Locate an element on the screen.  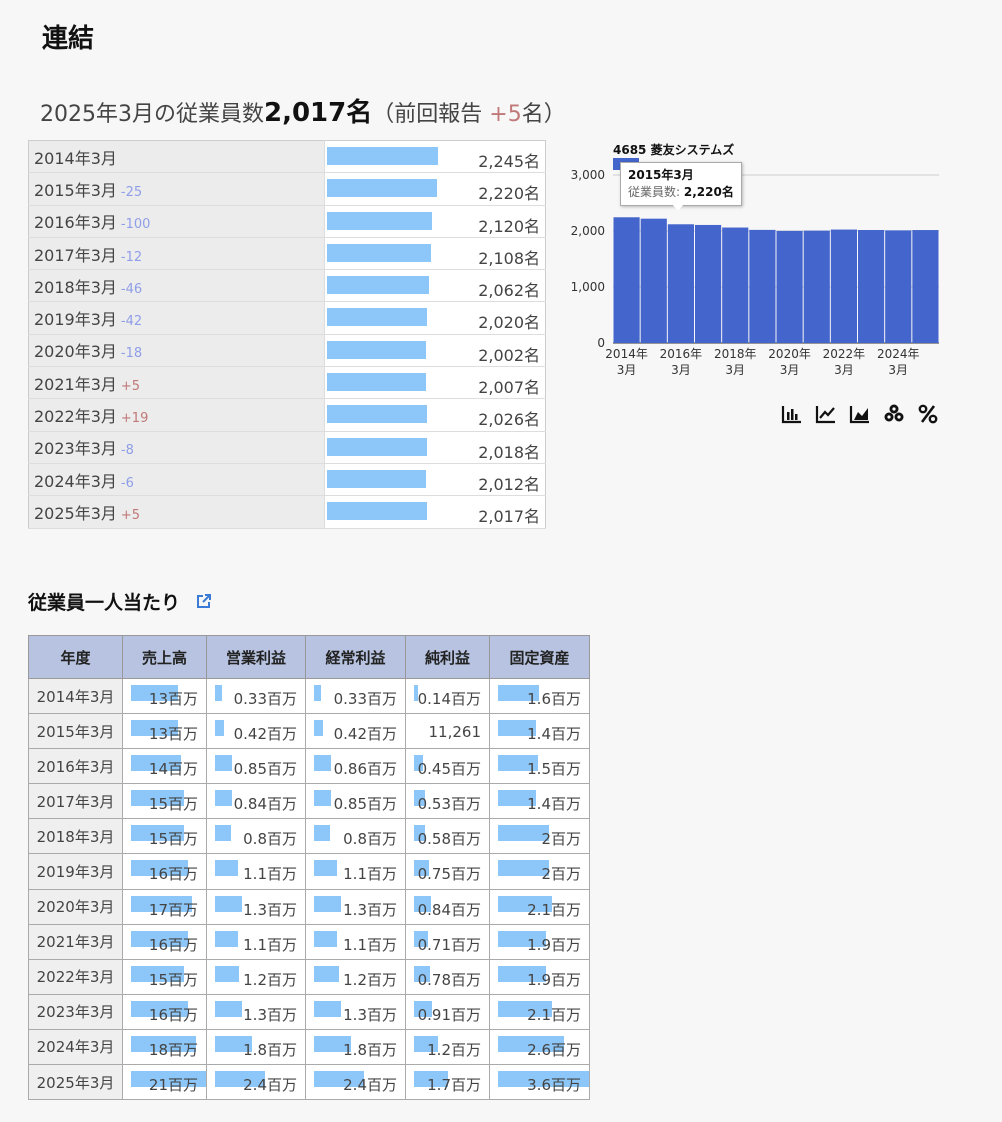
metric-value: 13百万 is located at coordinates (173, 699).